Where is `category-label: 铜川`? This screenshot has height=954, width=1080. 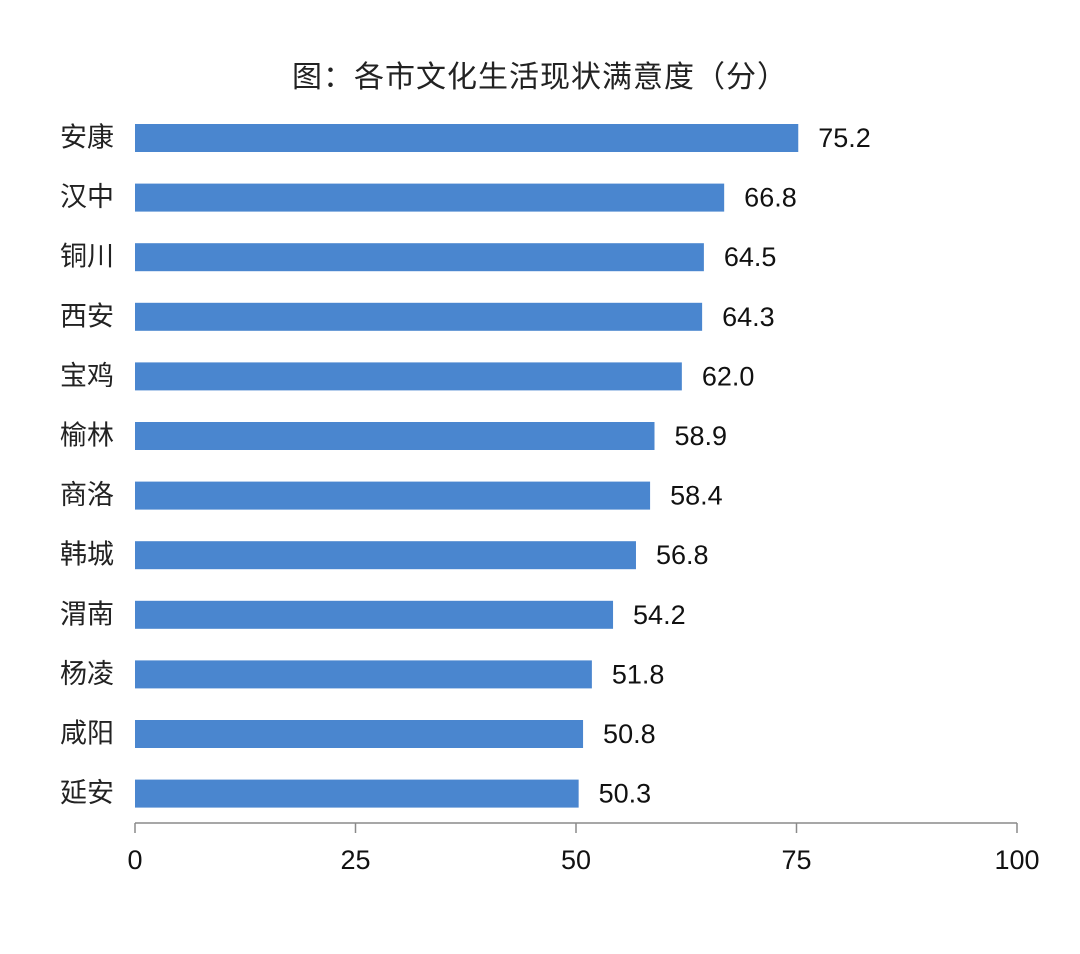
category-label: 铜川 is located at coordinates (87, 257).